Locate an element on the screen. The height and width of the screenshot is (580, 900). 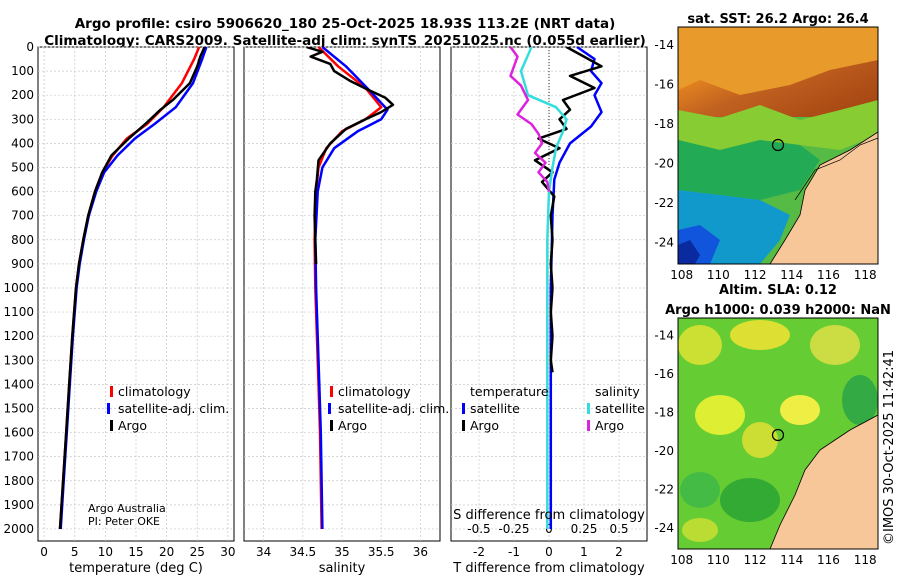
sla-map-subtitle: Argo h1000: 0.039 h2000: NaN is located at coordinates (778, 310).